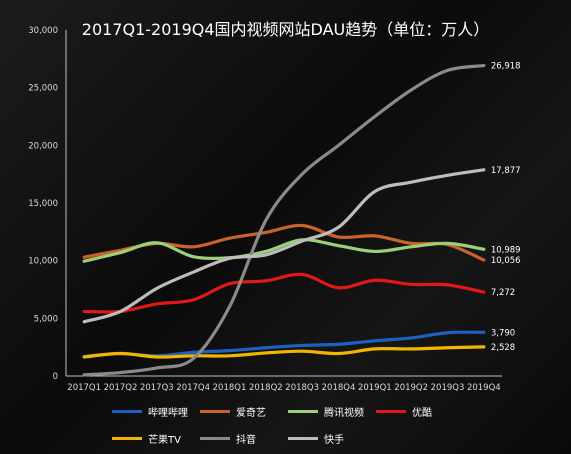 This screenshot has height=454, width=571. I want to click on end-value-label: 17,877, so click(506, 171).